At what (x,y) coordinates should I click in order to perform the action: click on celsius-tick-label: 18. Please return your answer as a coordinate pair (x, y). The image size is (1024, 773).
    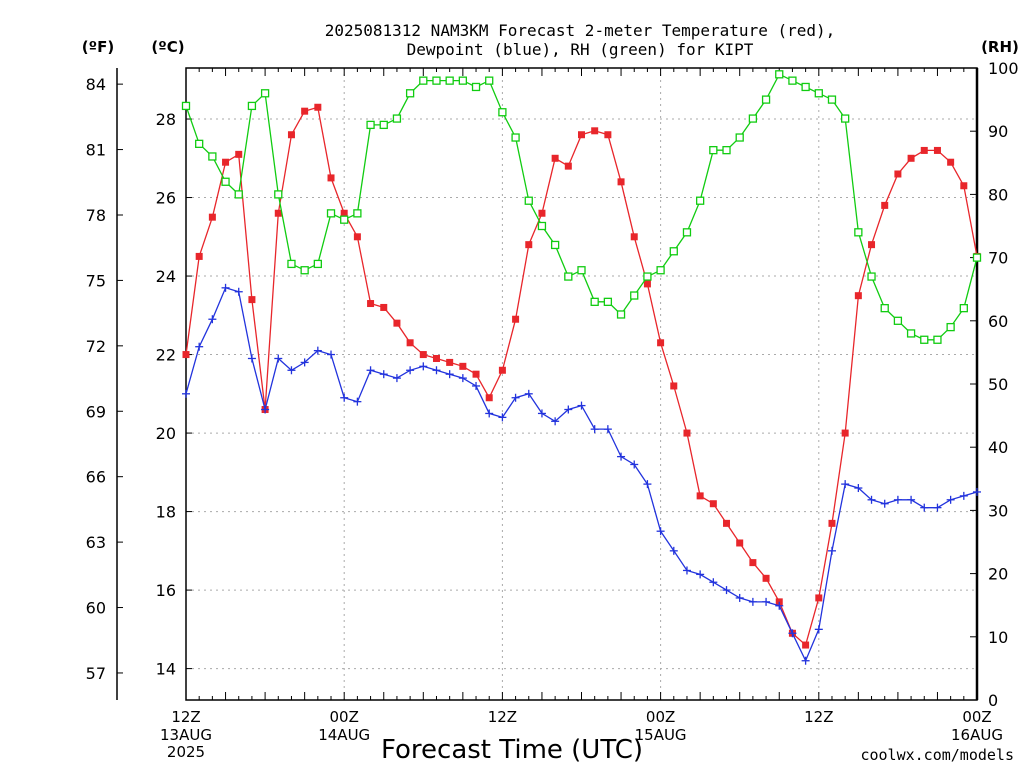
    Looking at the image, I should click on (166, 512).